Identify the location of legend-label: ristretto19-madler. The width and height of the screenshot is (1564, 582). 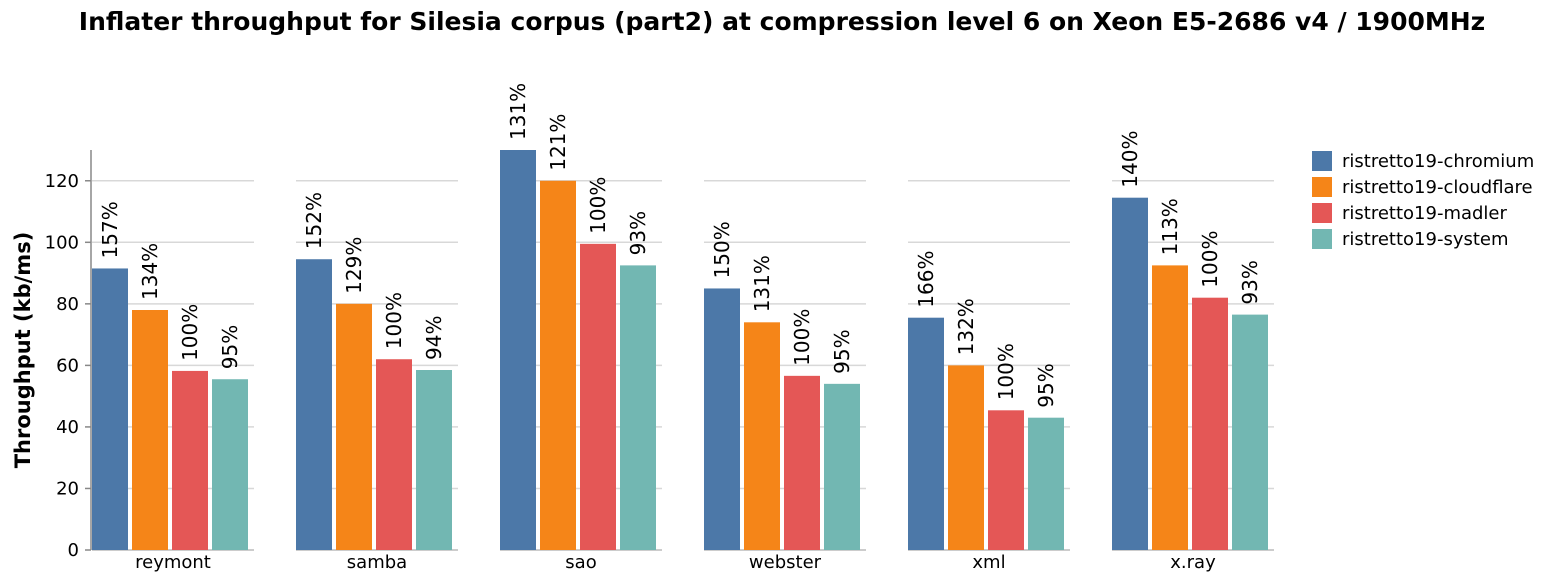
(1425, 213).